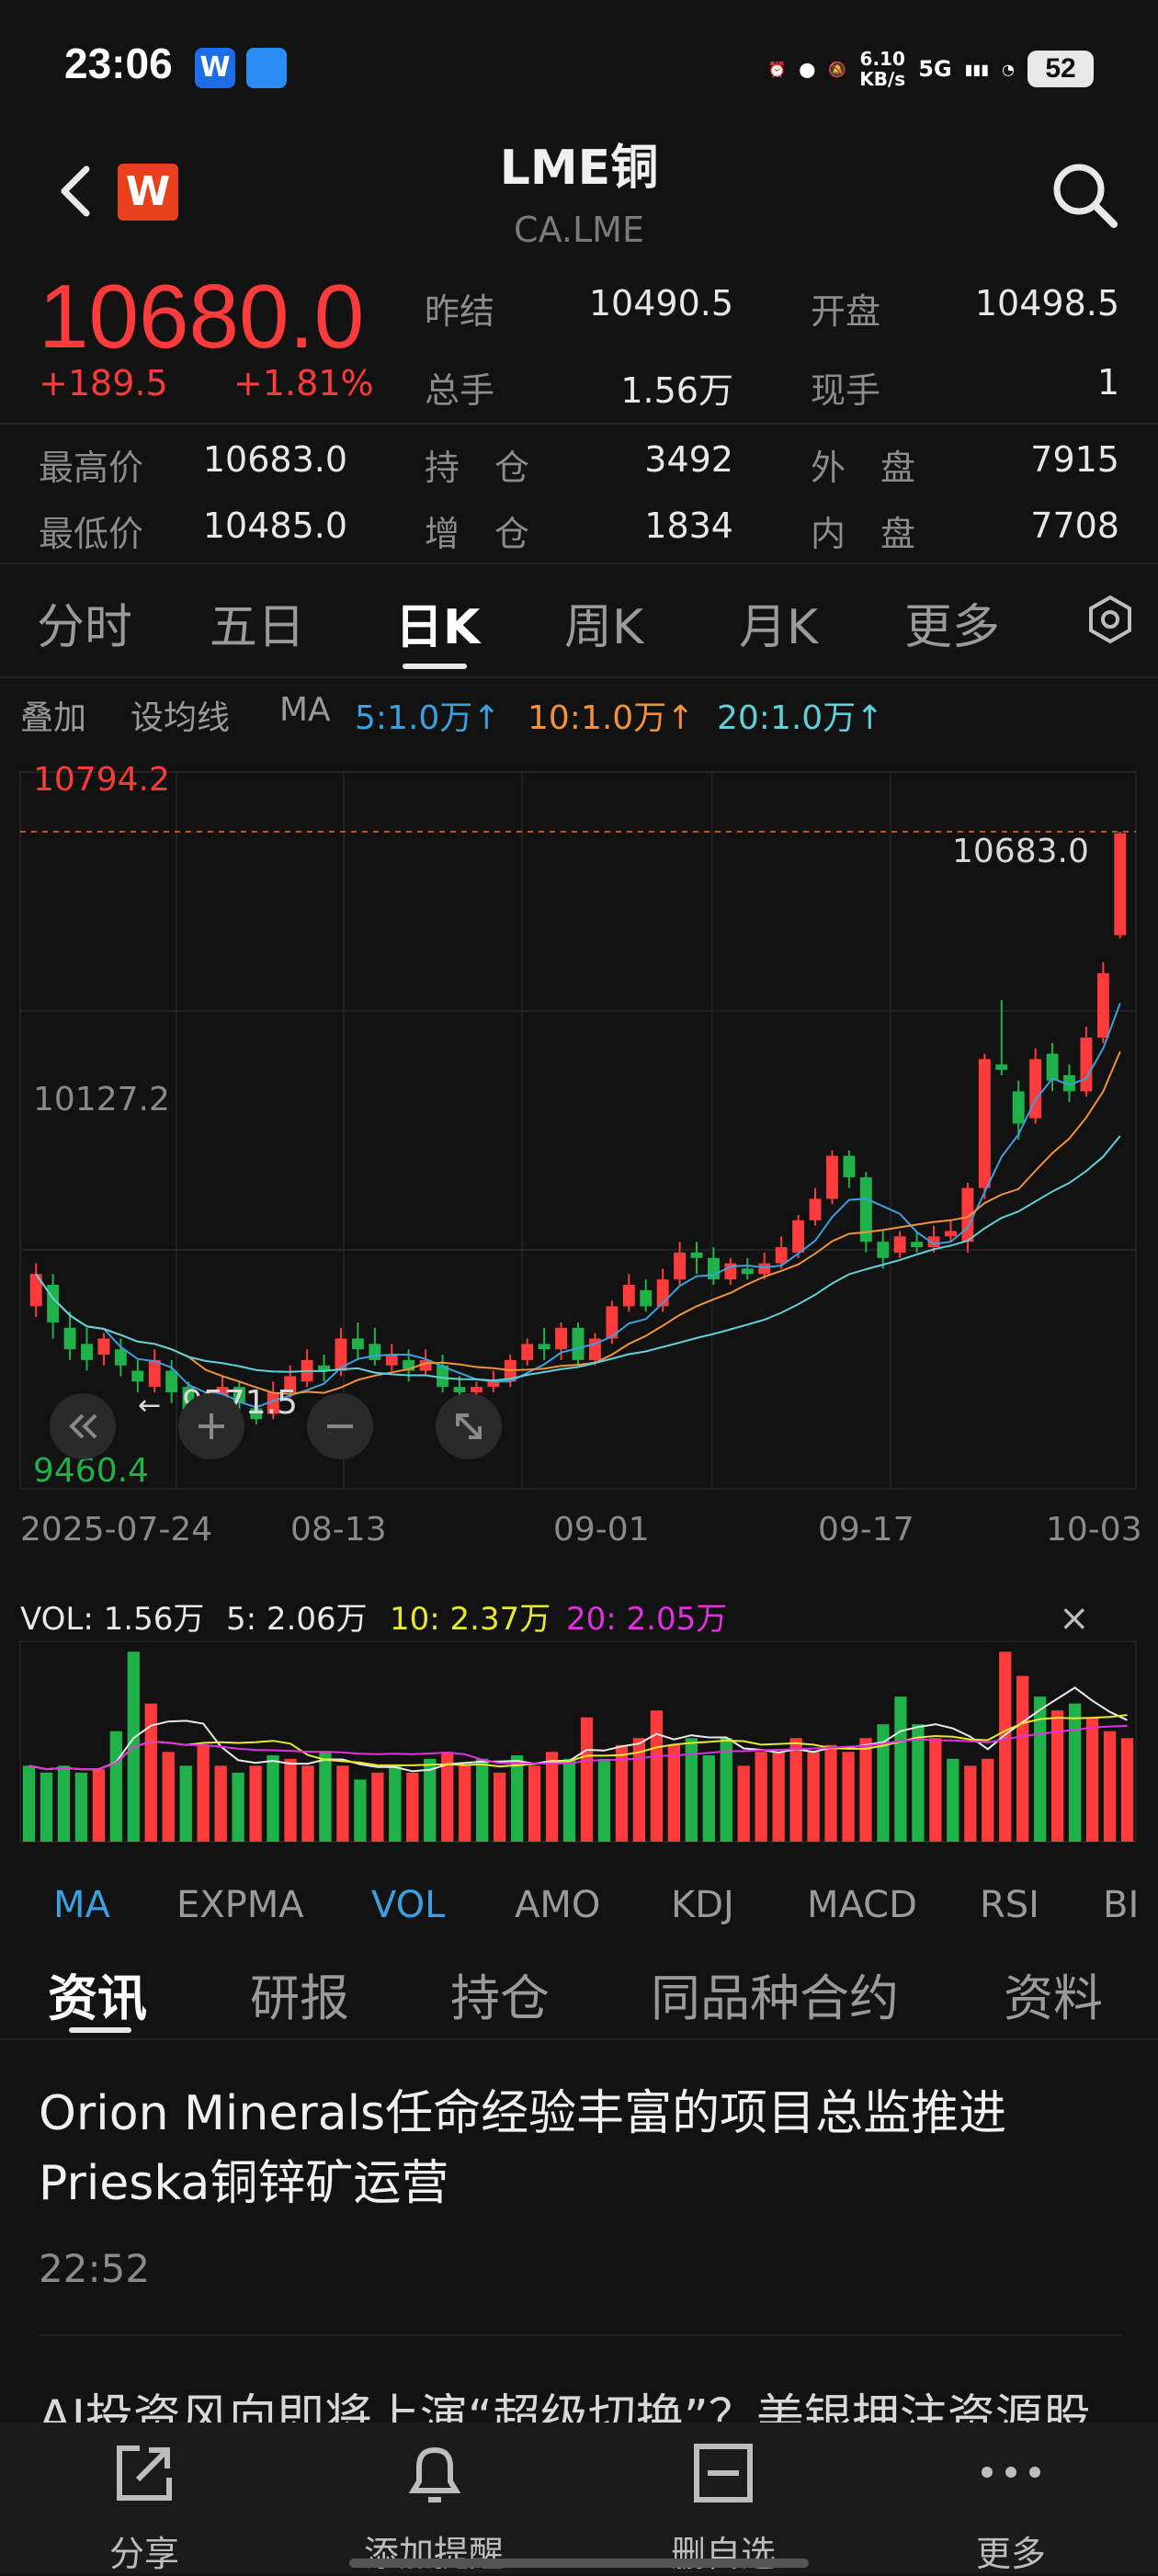 This screenshot has height=2576, width=1158. I want to click on ma20-line, so click(578, 1258).